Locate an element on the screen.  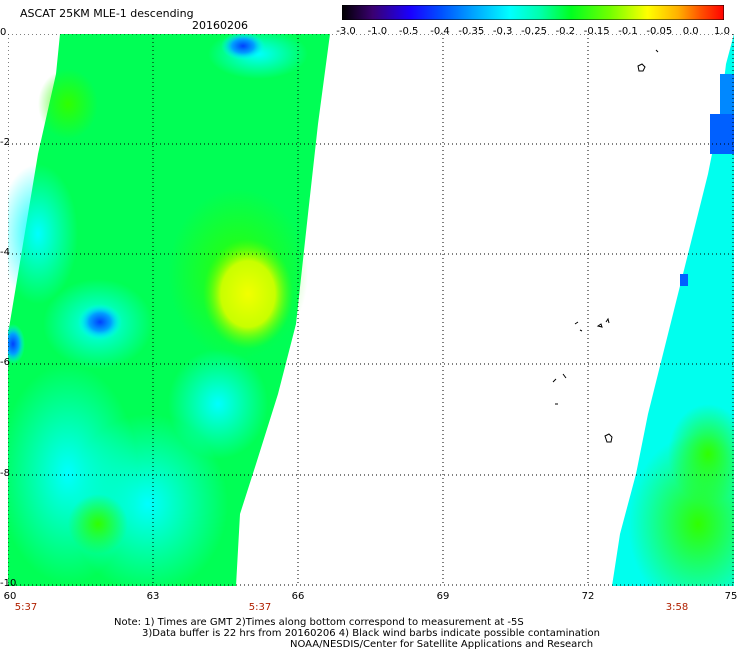
lat-label-10: -10 is located at coordinates (8, 583).